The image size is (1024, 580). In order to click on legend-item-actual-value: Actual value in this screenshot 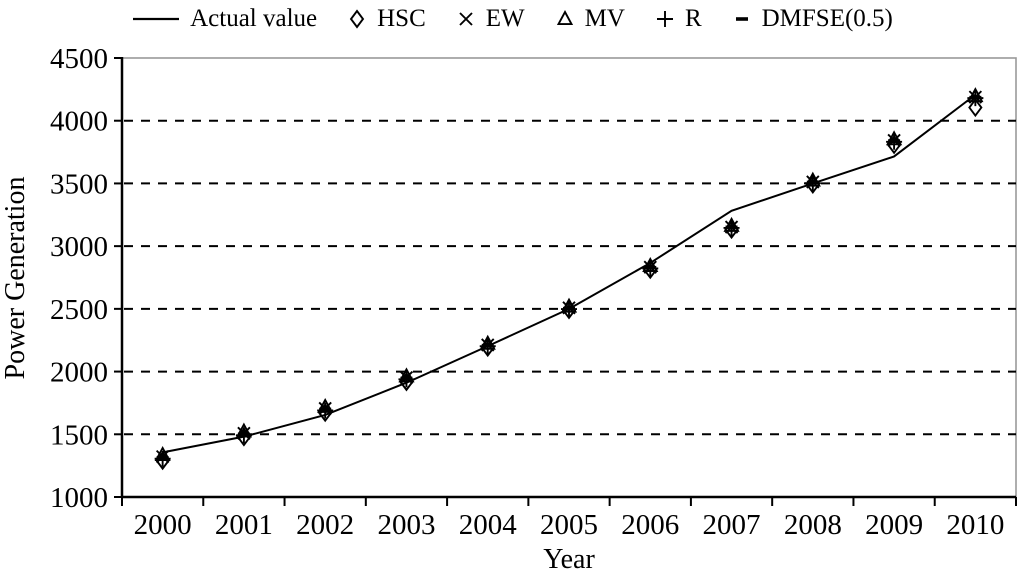, I will do `click(224, 19)`.